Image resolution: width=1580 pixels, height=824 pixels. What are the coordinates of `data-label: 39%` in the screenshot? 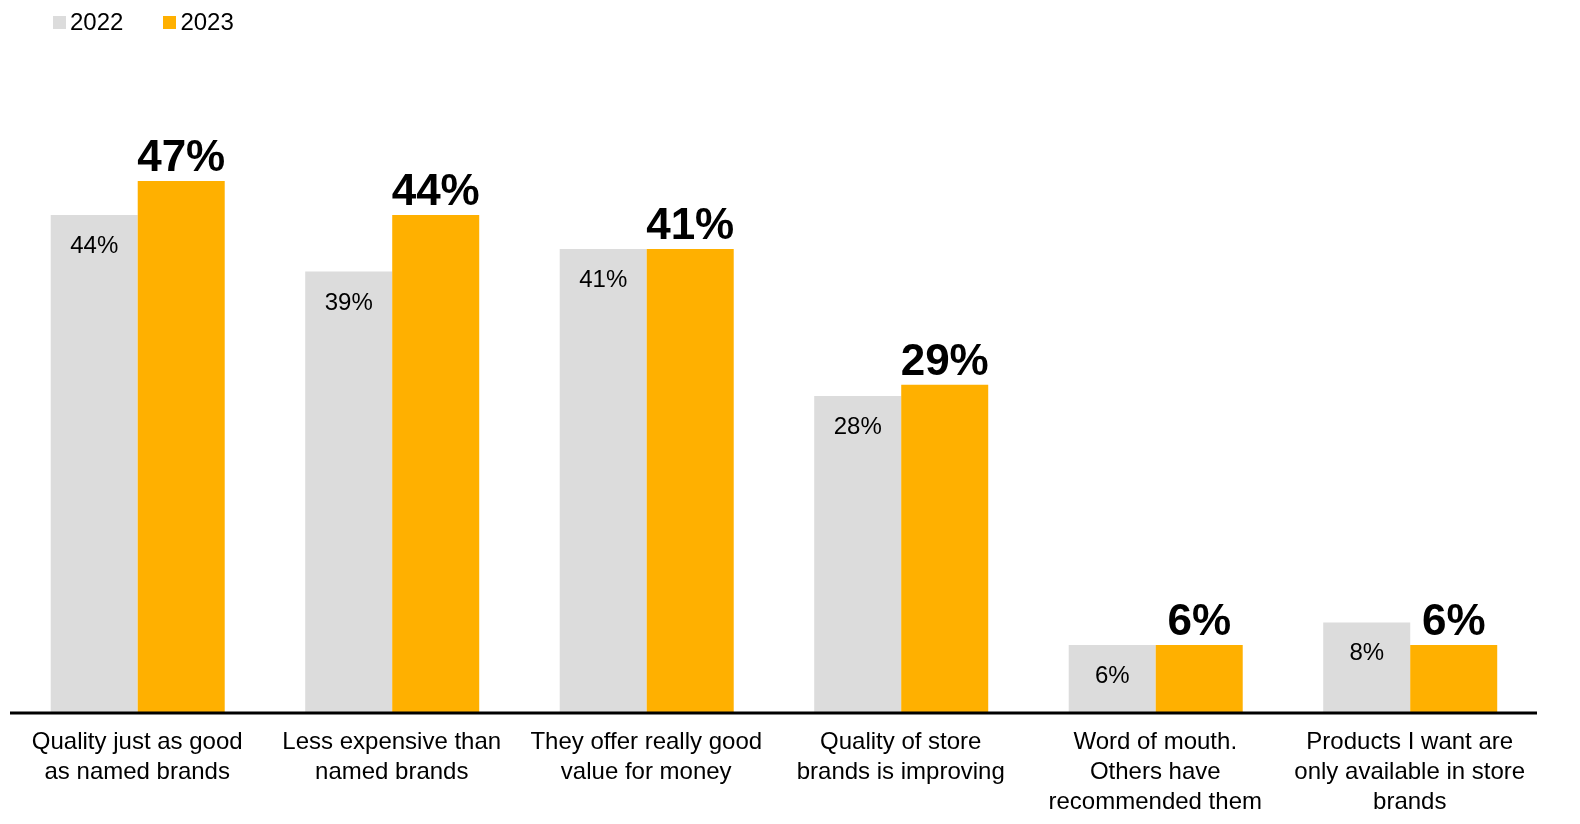 It's located at (348, 301).